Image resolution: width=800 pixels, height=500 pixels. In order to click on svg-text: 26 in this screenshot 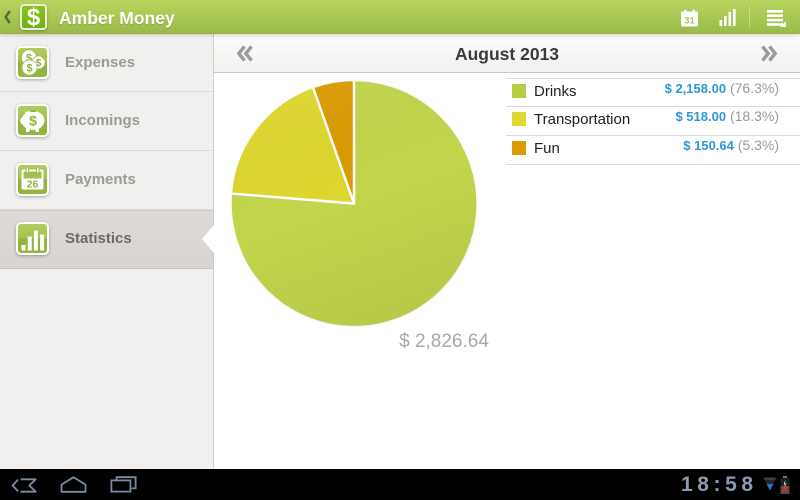, I will do `click(33, 185)`.